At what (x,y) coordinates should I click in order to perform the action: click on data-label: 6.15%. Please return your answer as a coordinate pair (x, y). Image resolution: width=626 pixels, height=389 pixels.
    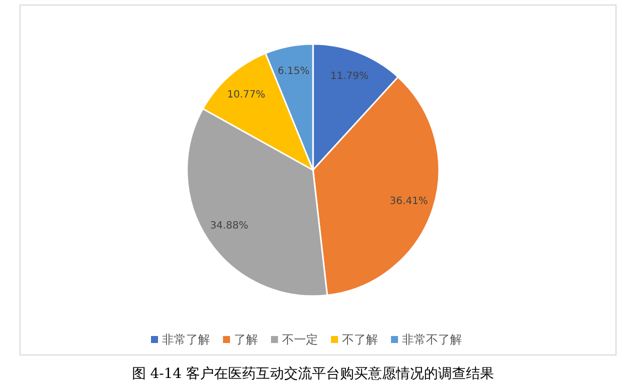
    Looking at the image, I should click on (294, 71).